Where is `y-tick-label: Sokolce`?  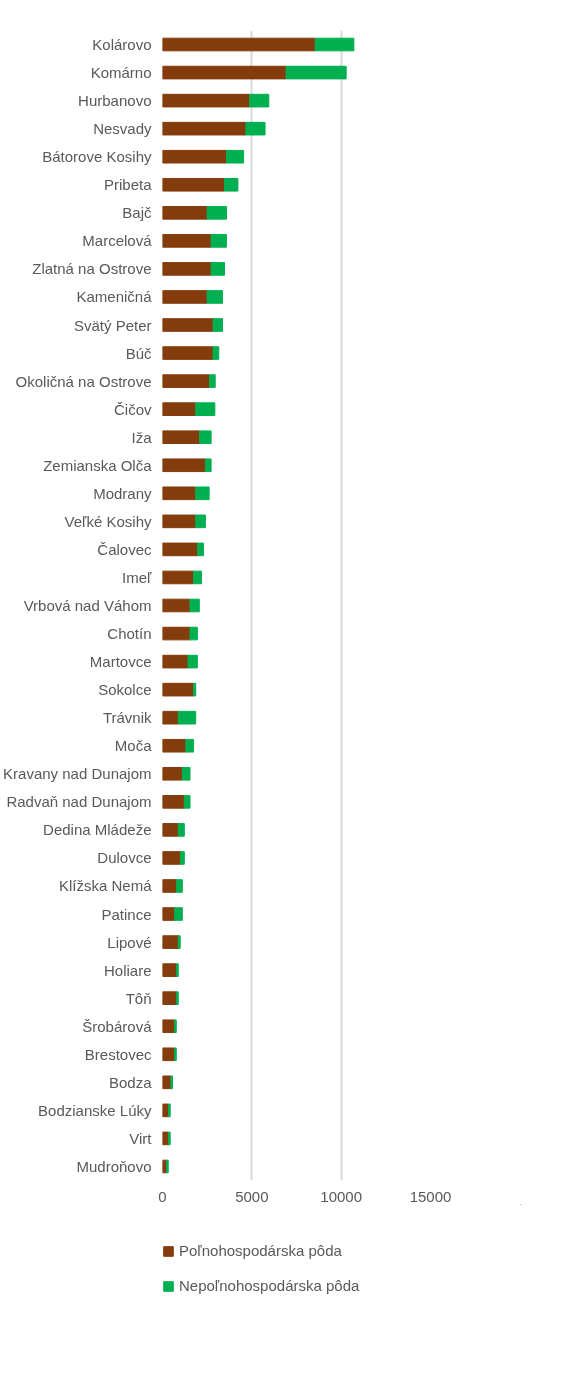
y-tick-label: Sokolce is located at coordinates (125, 690).